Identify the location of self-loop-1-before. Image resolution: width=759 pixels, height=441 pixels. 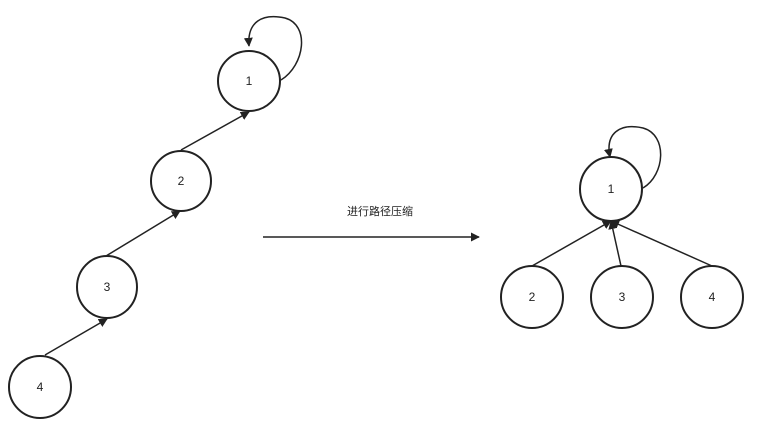
(273, 48).